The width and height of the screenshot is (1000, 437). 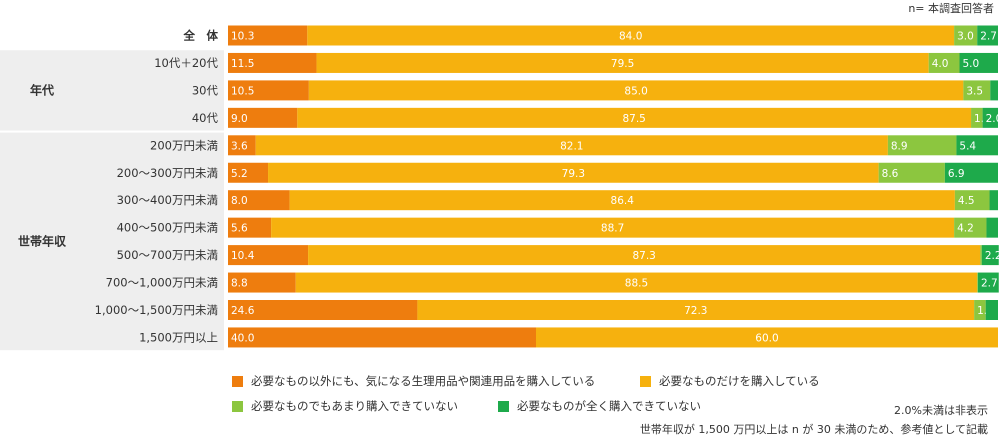 I want to click on category-label: 300～400万円未満, so click(x=167, y=200).